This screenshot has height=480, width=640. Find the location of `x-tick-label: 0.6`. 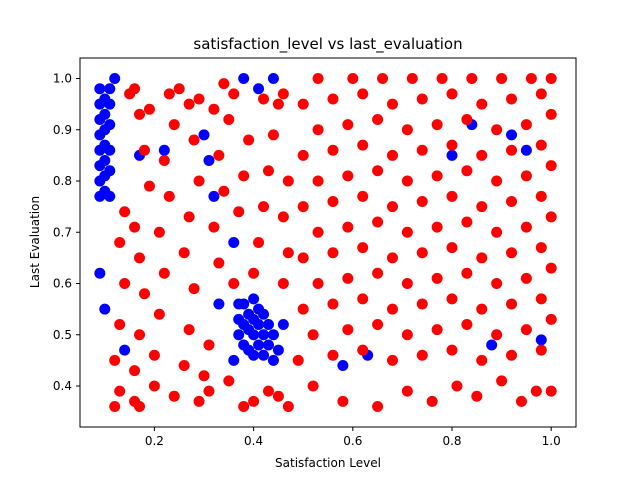

x-tick-label: 0.6 is located at coordinates (352, 441).